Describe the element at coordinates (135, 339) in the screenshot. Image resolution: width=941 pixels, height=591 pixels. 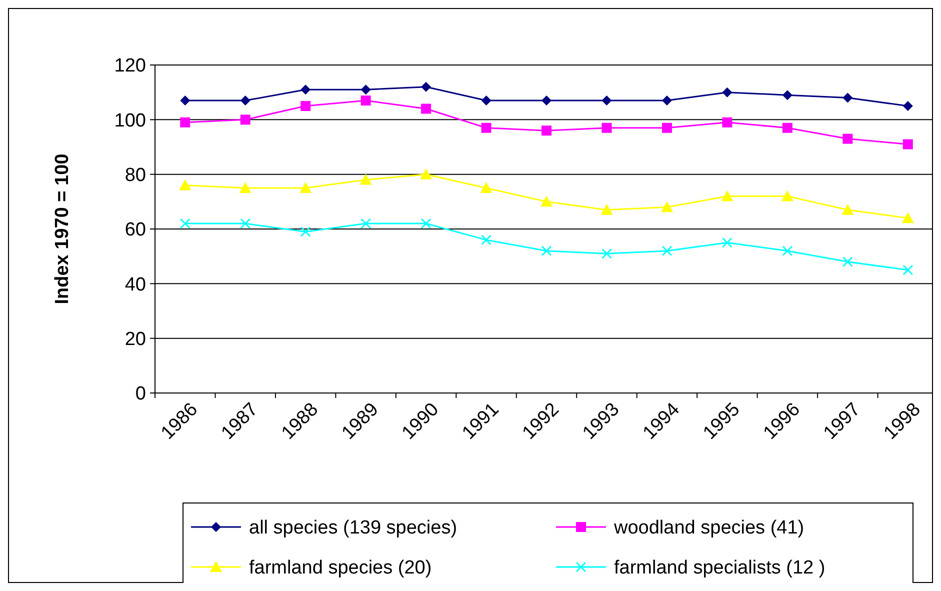
I see `y-tick-label: 20` at that location.